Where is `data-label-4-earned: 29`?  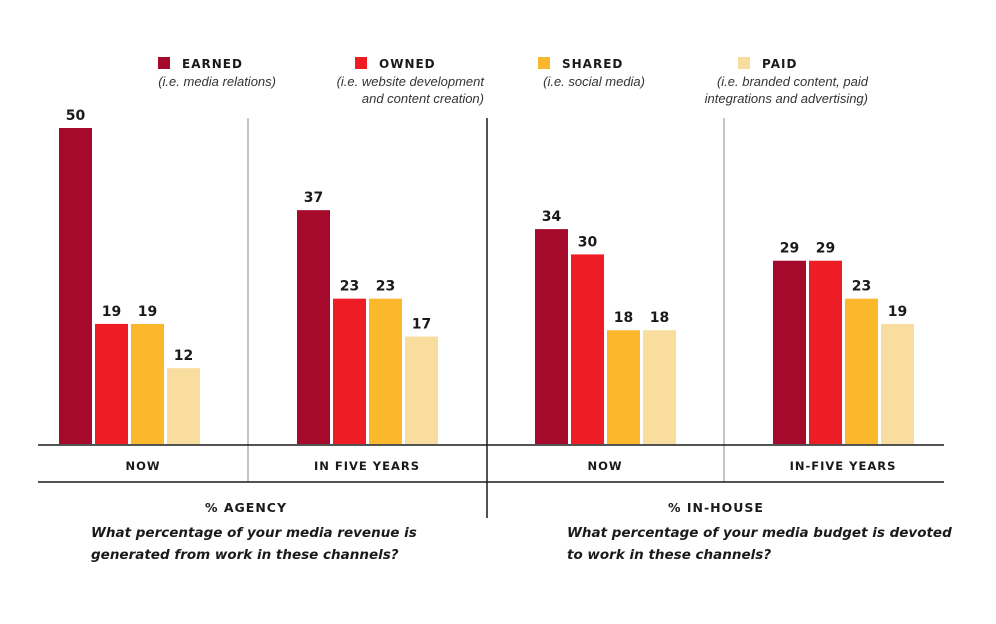 data-label-4-earned: 29 is located at coordinates (789, 249).